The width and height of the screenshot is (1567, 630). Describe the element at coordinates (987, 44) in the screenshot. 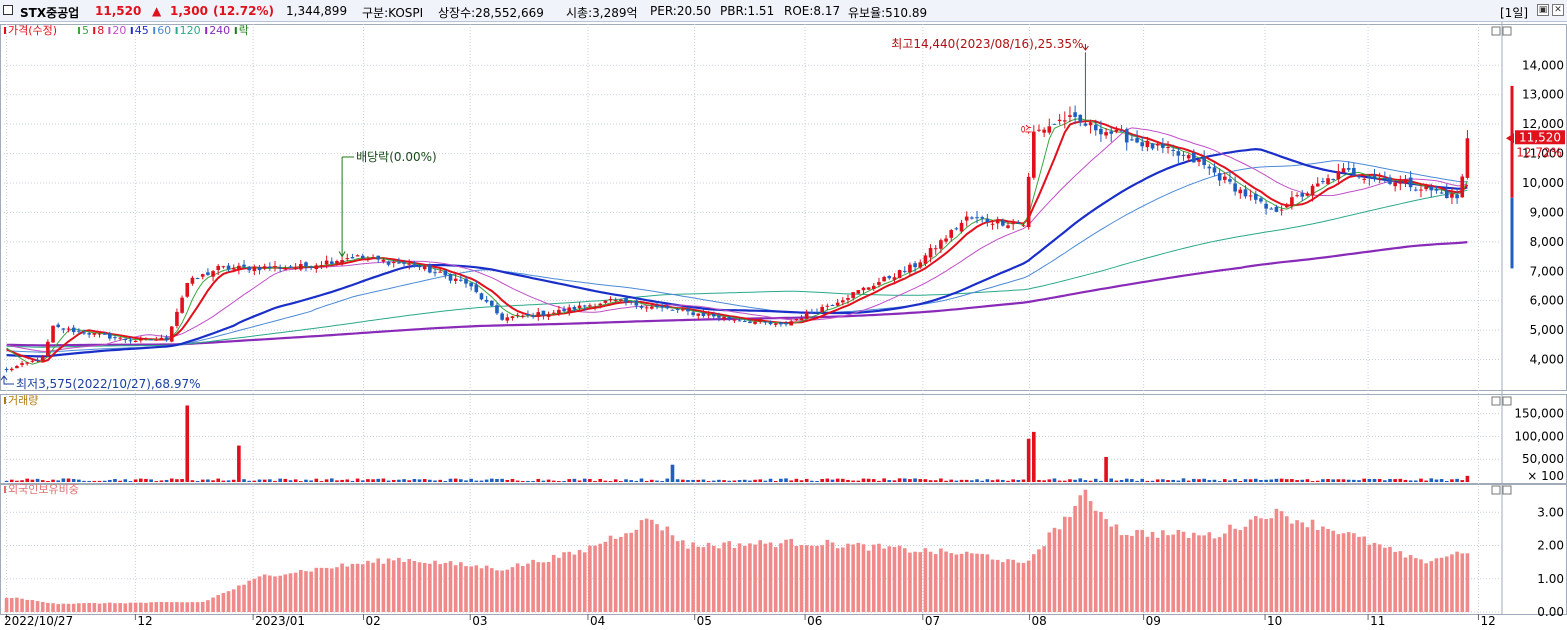

I see `high-annotation: 최고14,440(2023/08/16),25.35%` at that location.